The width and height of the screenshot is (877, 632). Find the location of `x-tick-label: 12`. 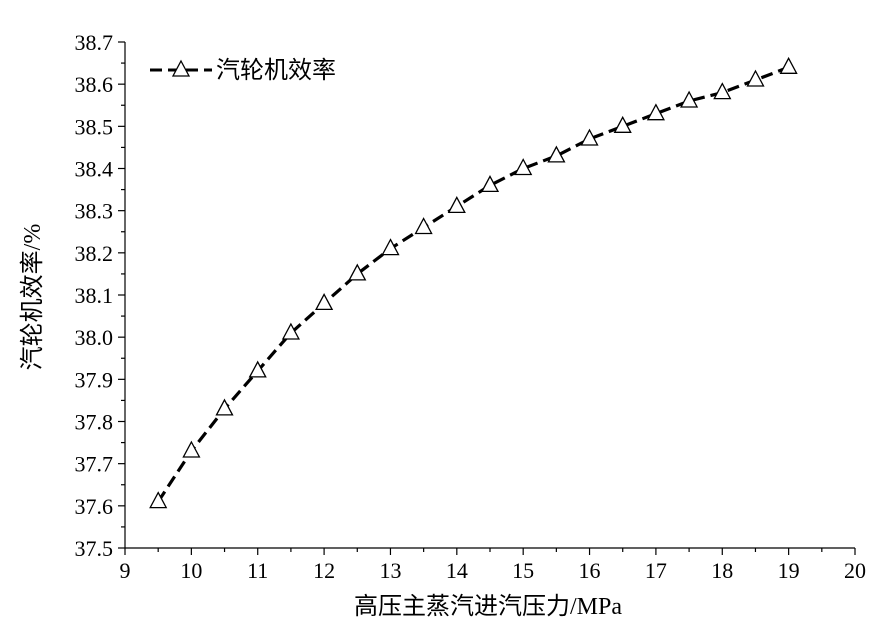

x-tick-label: 12 is located at coordinates (324, 570).